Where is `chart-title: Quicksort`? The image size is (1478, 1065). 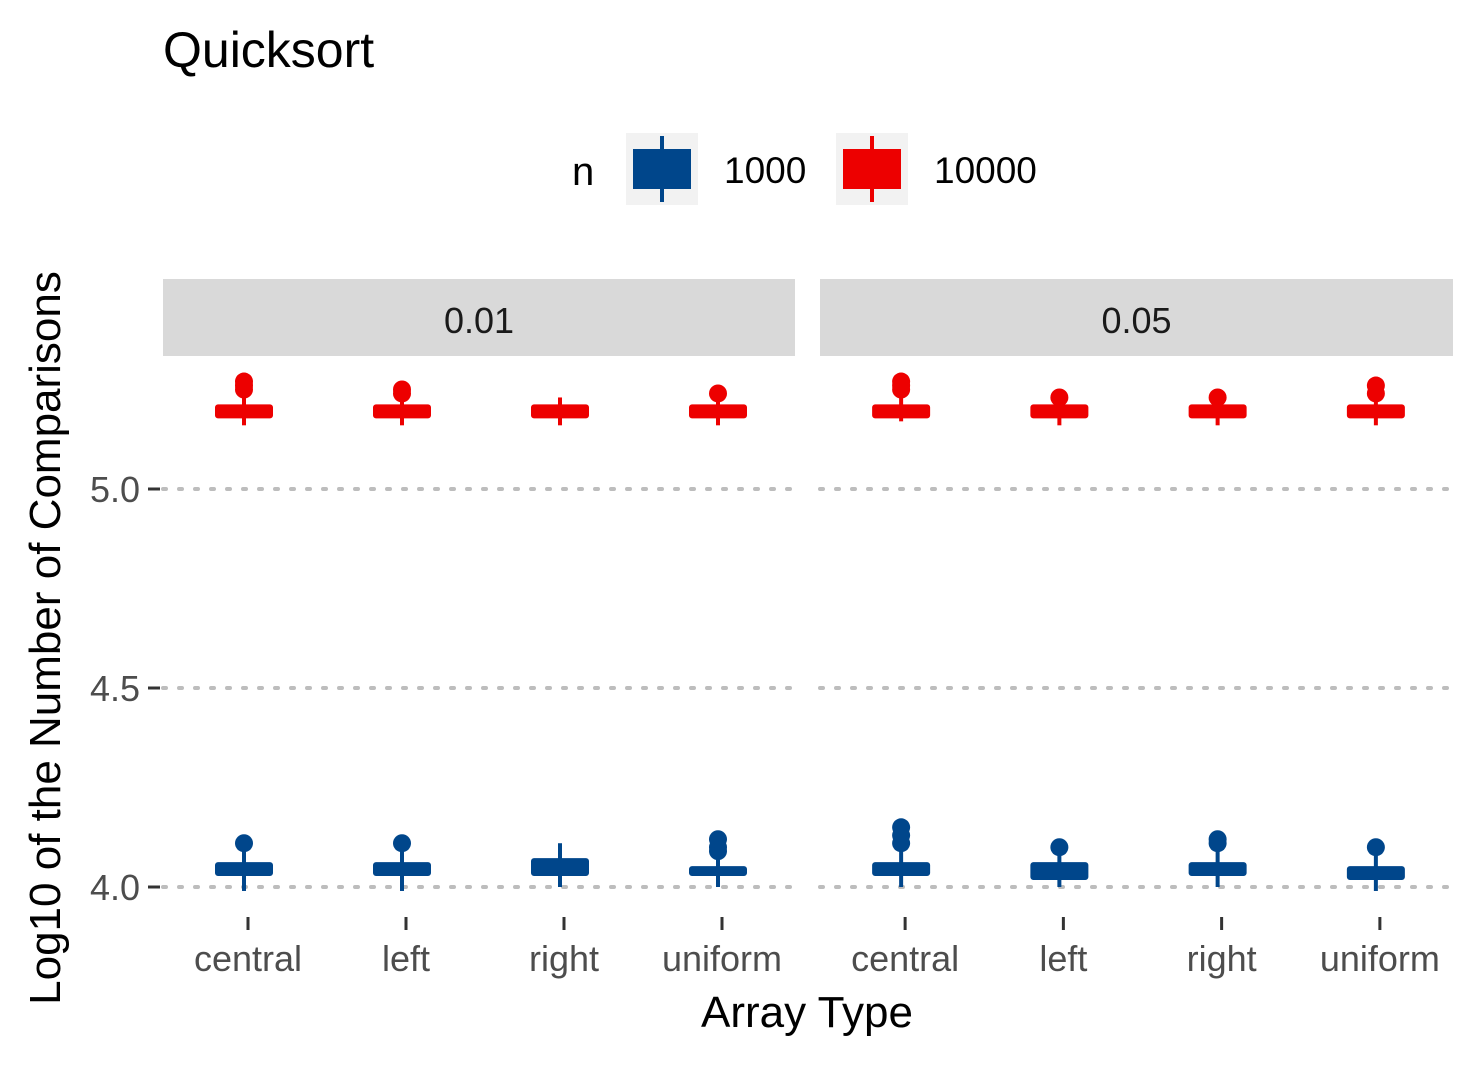
chart-title: Quicksort is located at coordinates (268, 50).